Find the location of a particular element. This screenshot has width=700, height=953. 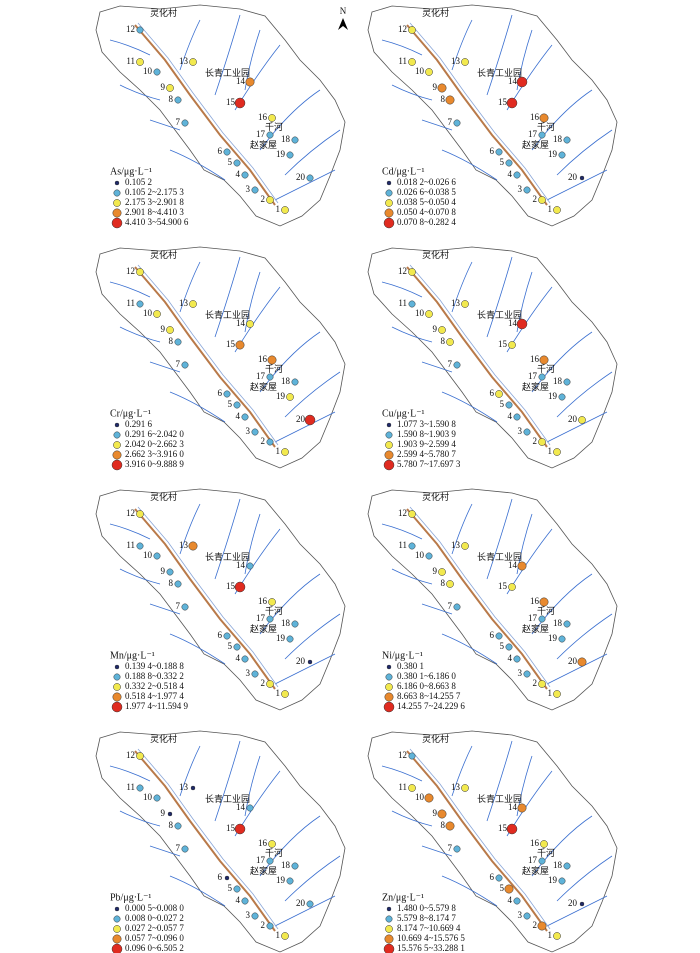

legend-label: 0.380 1 is located at coordinates (410, 666).